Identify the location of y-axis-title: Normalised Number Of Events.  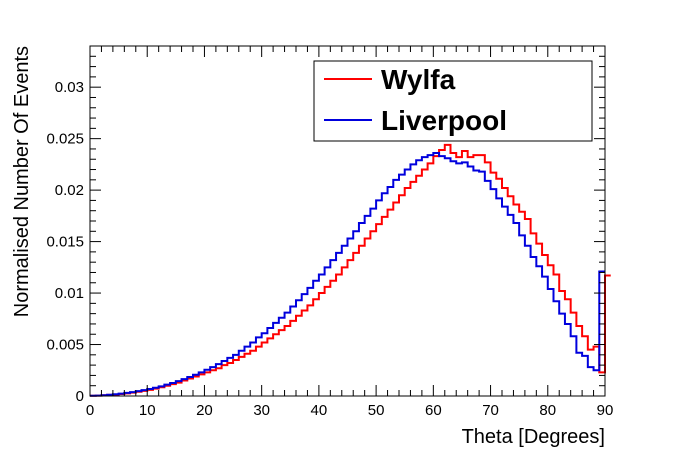
(22, 181).